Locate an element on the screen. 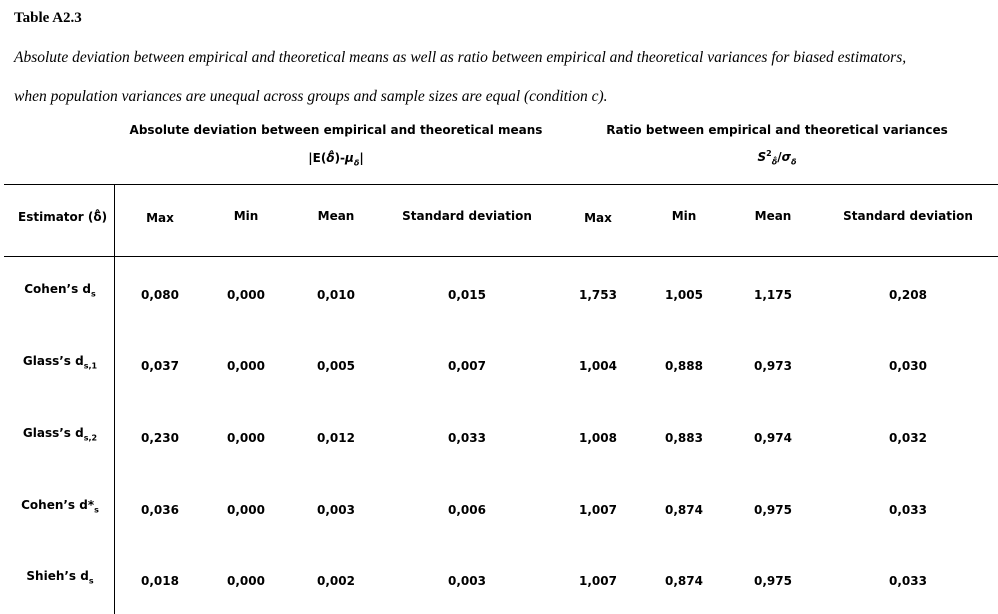 This screenshot has width=998, height=614. column-header-mean-mean-deviation: Mean is located at coordinates (336, 216).